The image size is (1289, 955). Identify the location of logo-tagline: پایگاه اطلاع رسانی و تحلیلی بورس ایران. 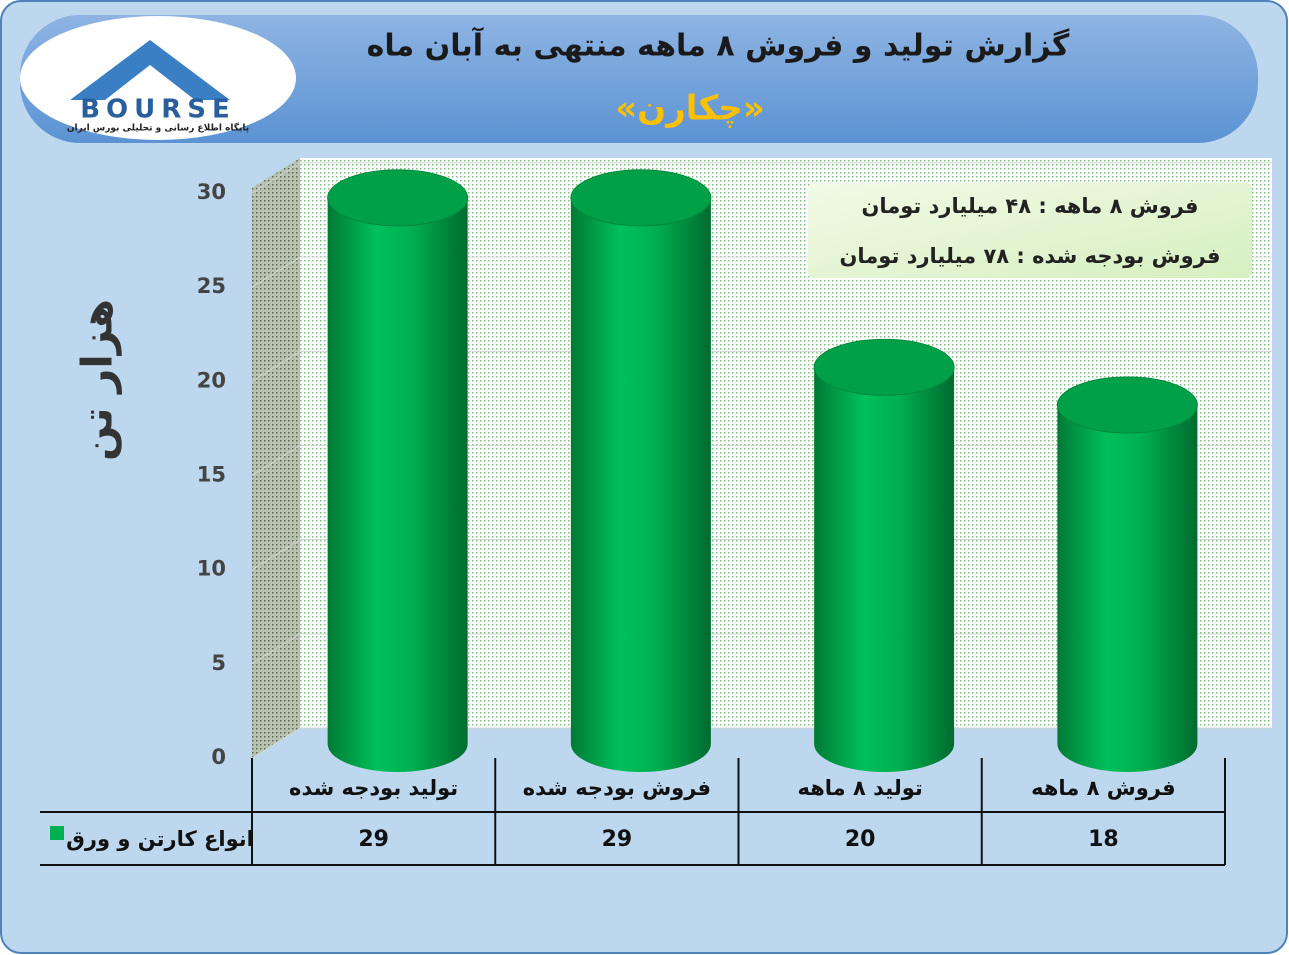
(158, 128).